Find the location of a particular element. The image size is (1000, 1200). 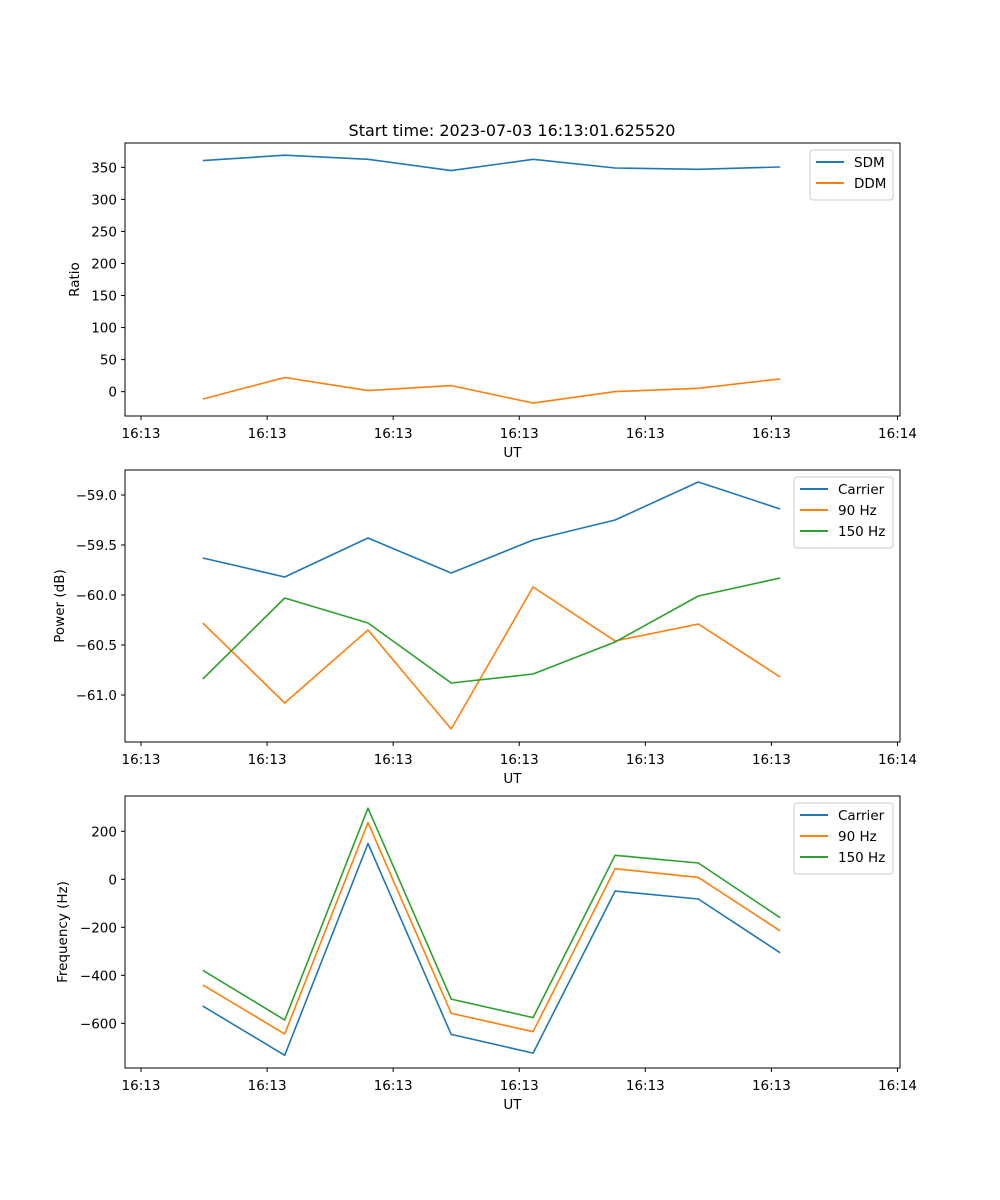

y-tick-label: −200 is located at coordinates (98, 928).